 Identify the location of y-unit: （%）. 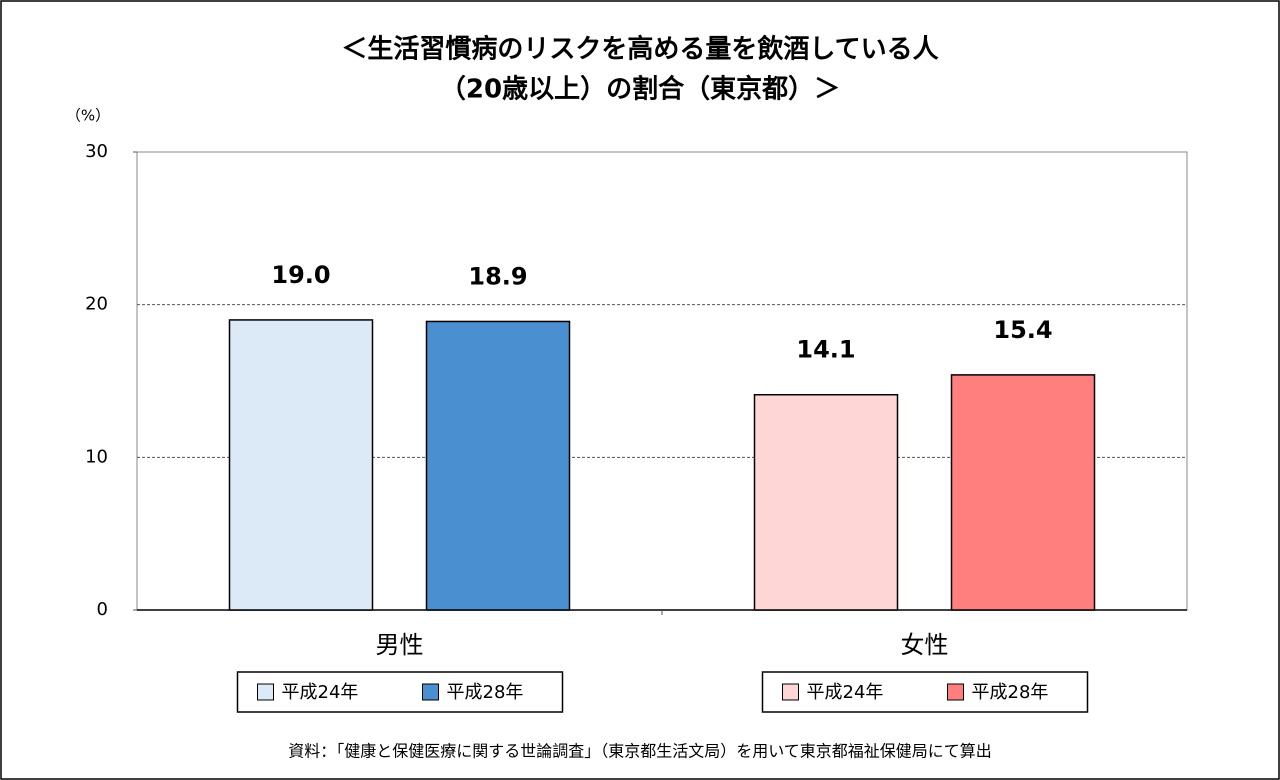
(88, 116).